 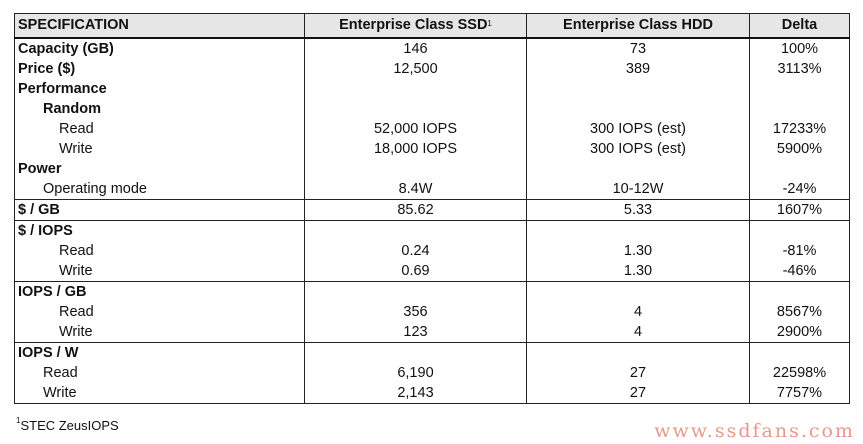 I want to click on row-label: $ / IOPS, so click(x=159, y=230).